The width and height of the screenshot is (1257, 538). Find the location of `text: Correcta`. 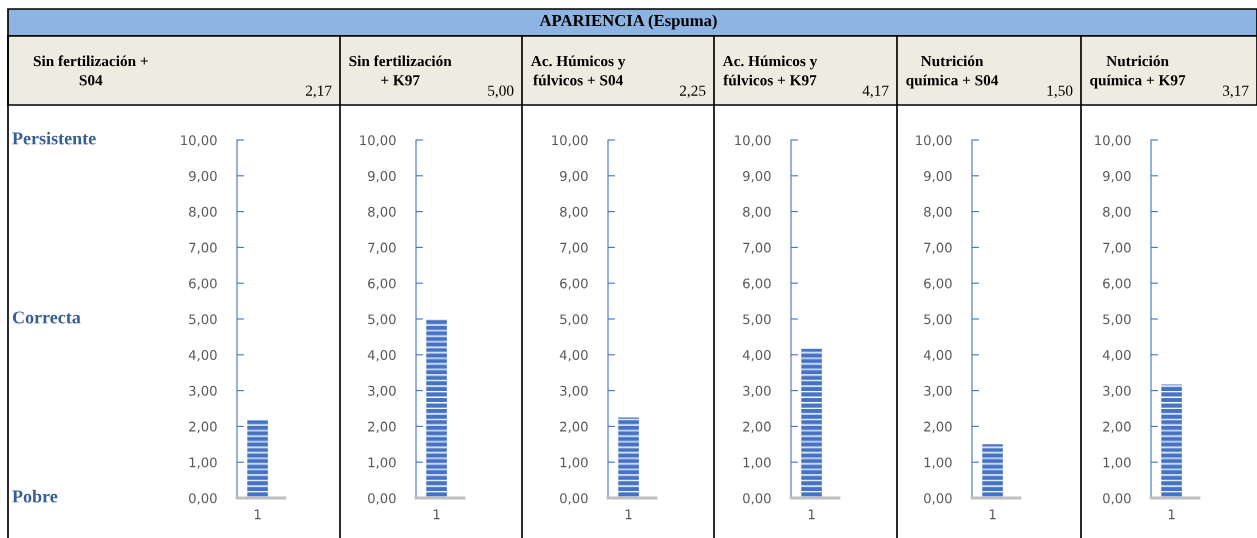

text: Correcta is located at coordinates (46, 317).